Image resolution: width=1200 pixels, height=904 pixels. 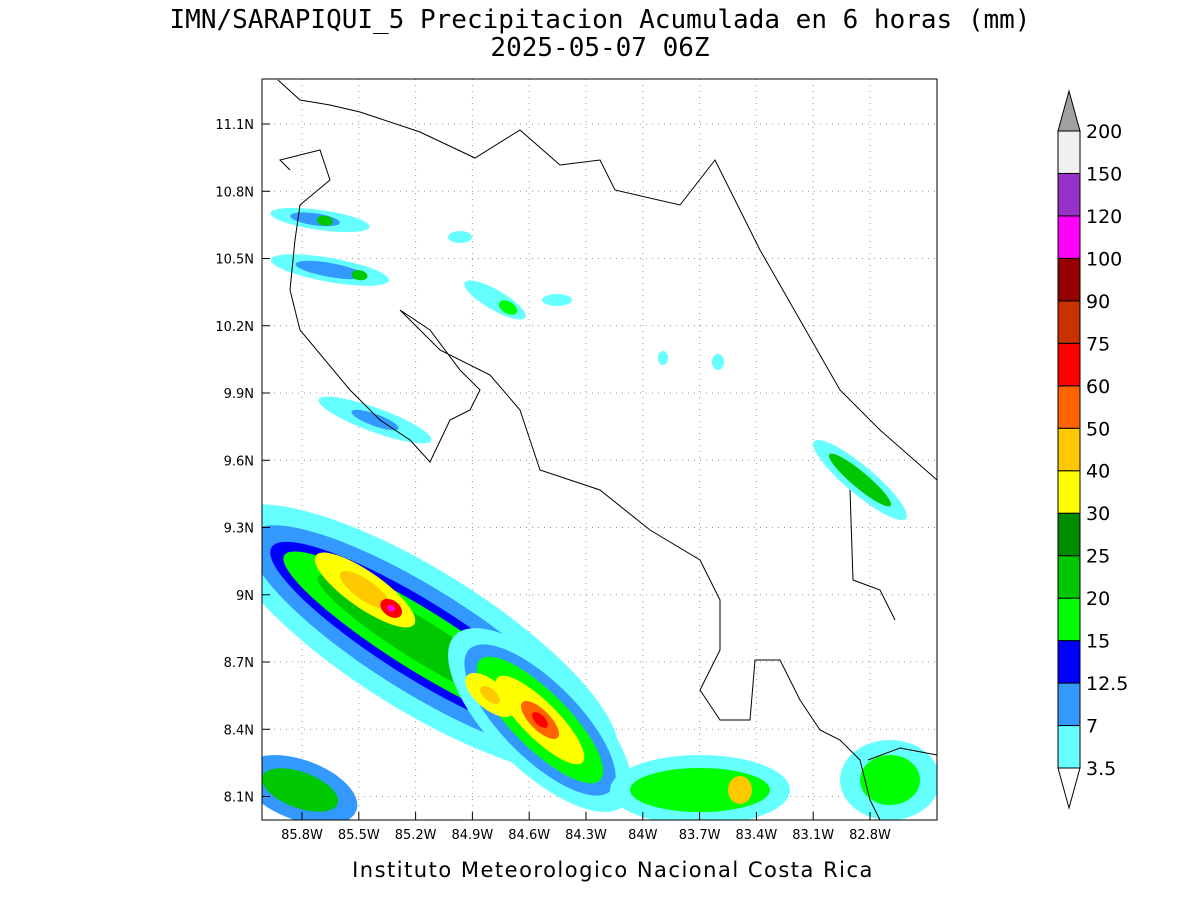 I want to click on lon-label: 84.3W, so click(x=586, y=835).